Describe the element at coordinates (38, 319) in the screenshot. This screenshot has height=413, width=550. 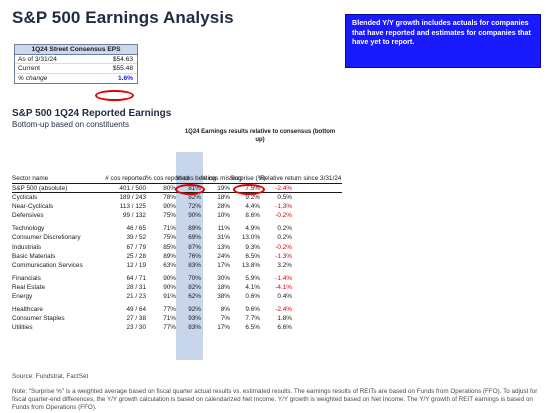
I see `cell-sector: Consumer Staples` at that location.